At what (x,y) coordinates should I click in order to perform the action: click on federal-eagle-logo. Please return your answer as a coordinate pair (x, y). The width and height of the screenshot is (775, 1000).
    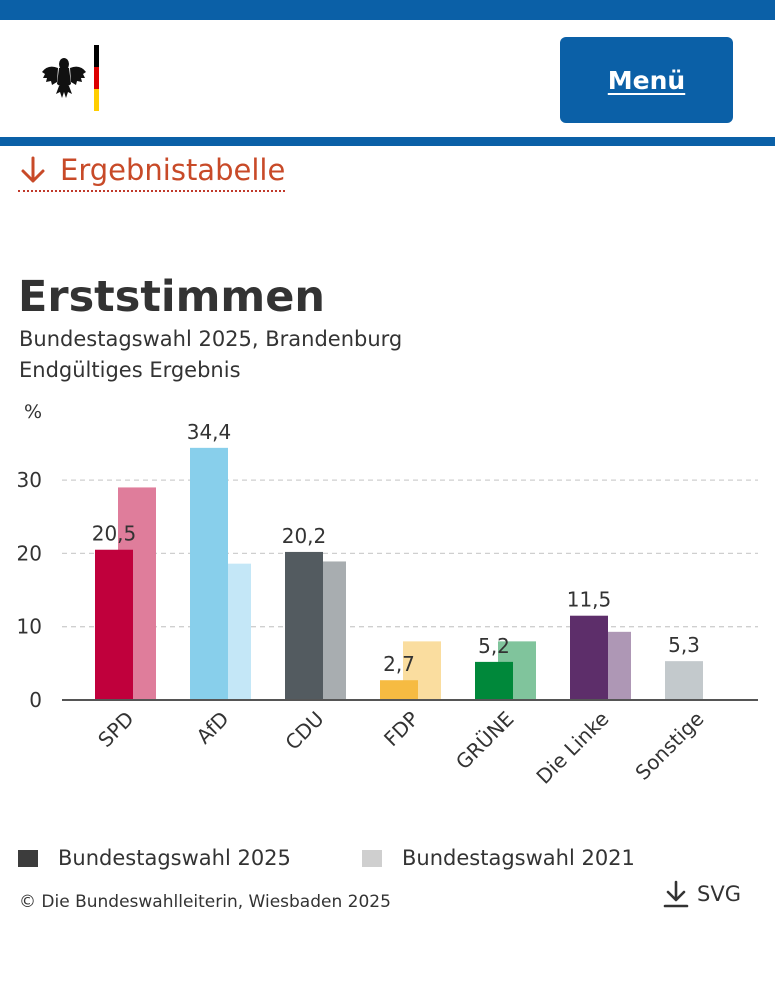
    Looking at the image, I should click on (72, 78).